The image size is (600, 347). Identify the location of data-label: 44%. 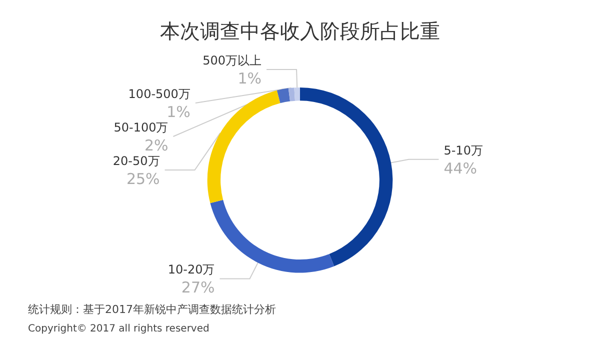
(461, 168).